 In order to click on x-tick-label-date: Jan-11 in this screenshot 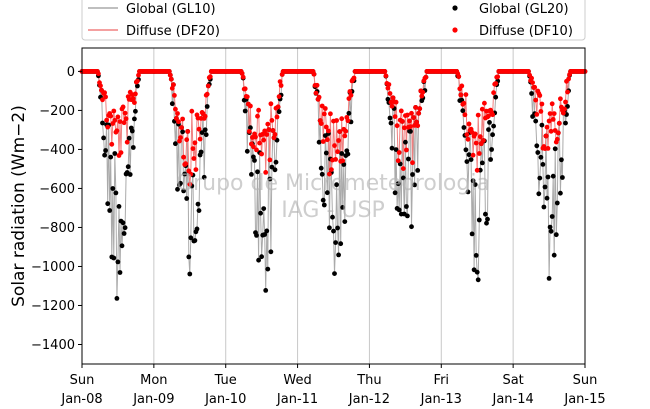, I will do `click(297, 399)`.